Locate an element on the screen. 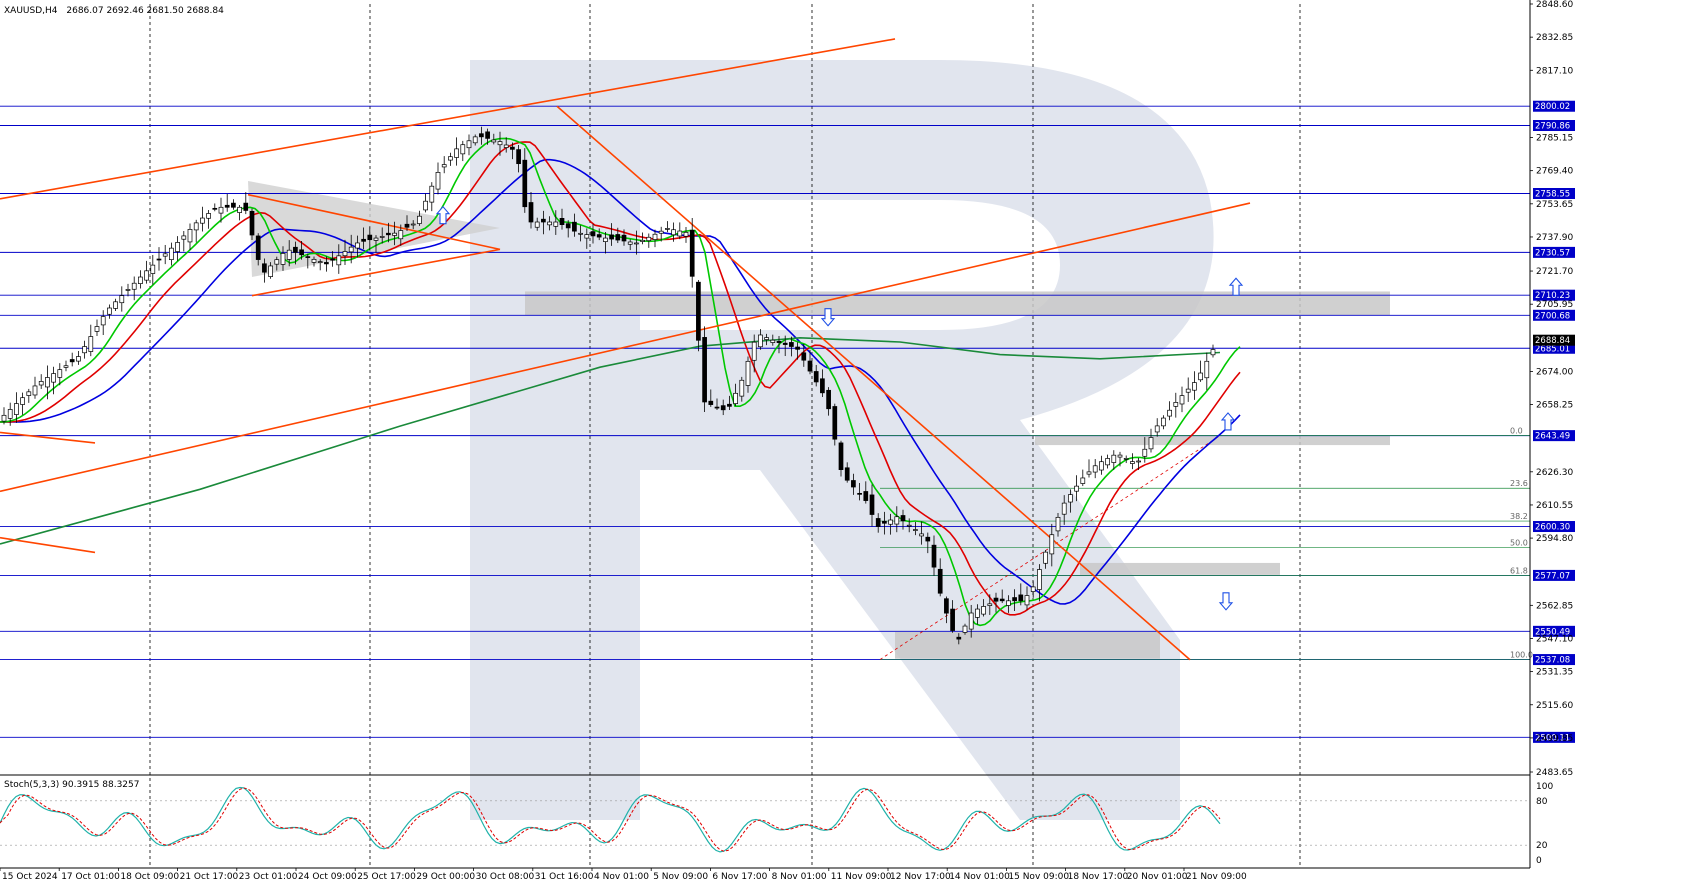 This screenshot has width=1695, height=886. arrow-up-icon is located at coordinates (1228, 421).